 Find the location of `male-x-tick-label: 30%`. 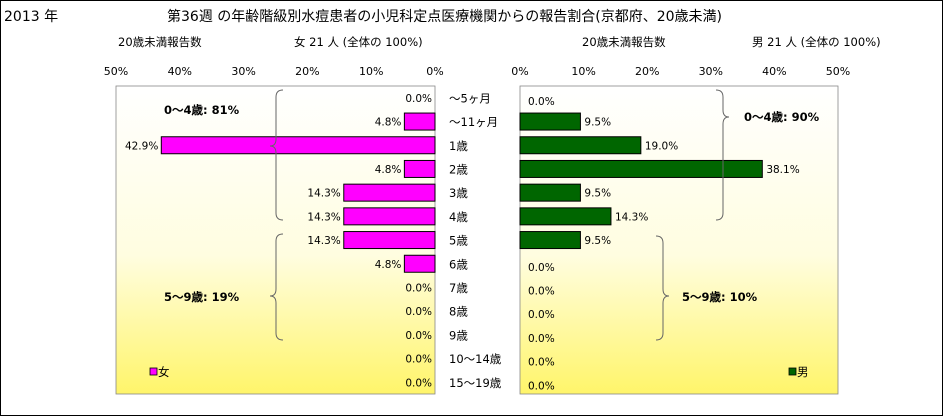

male-x-tick-label: 30% is located at coordinates (711, 71).